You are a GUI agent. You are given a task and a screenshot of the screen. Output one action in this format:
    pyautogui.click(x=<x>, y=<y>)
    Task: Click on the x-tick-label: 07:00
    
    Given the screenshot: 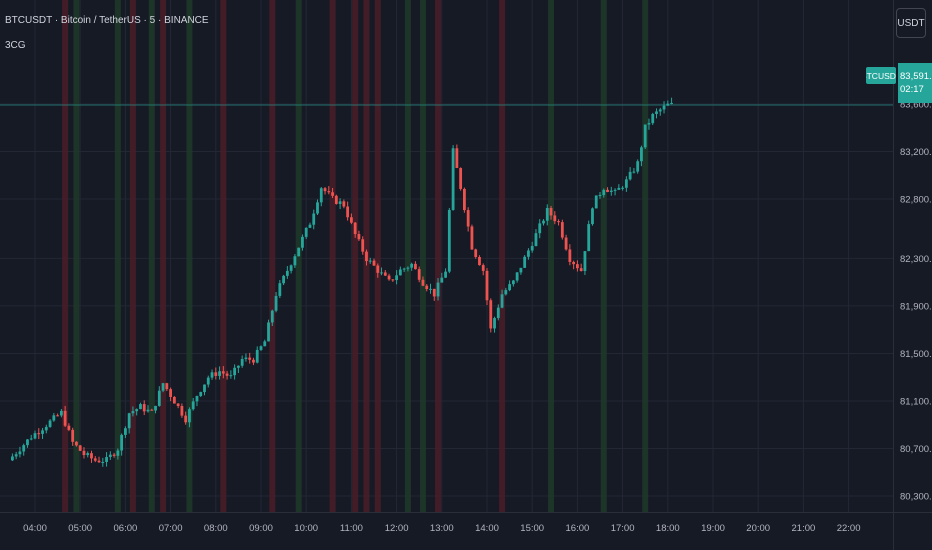 What is the action you would take?
    pyautogui.click(x=171, y=528)
    